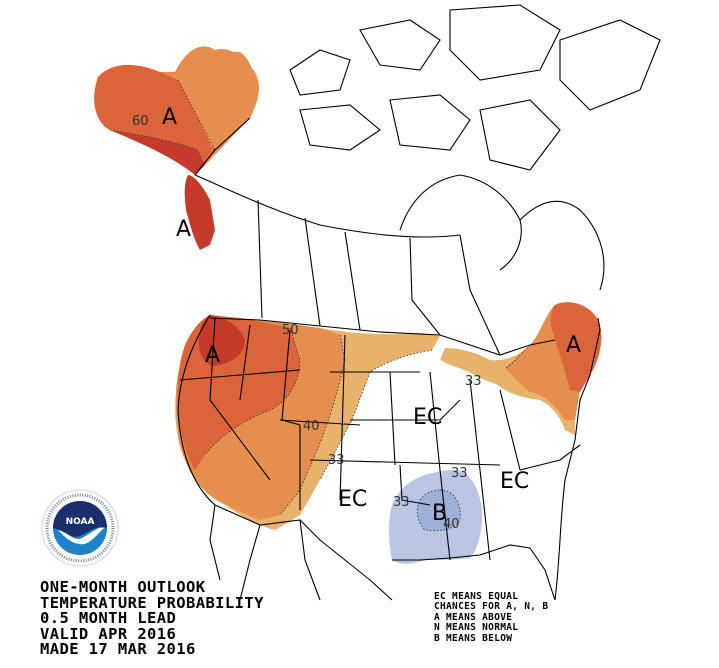 The image size is (719, 668). I want to click on label-panhandle-A: A, so click(183, 229).